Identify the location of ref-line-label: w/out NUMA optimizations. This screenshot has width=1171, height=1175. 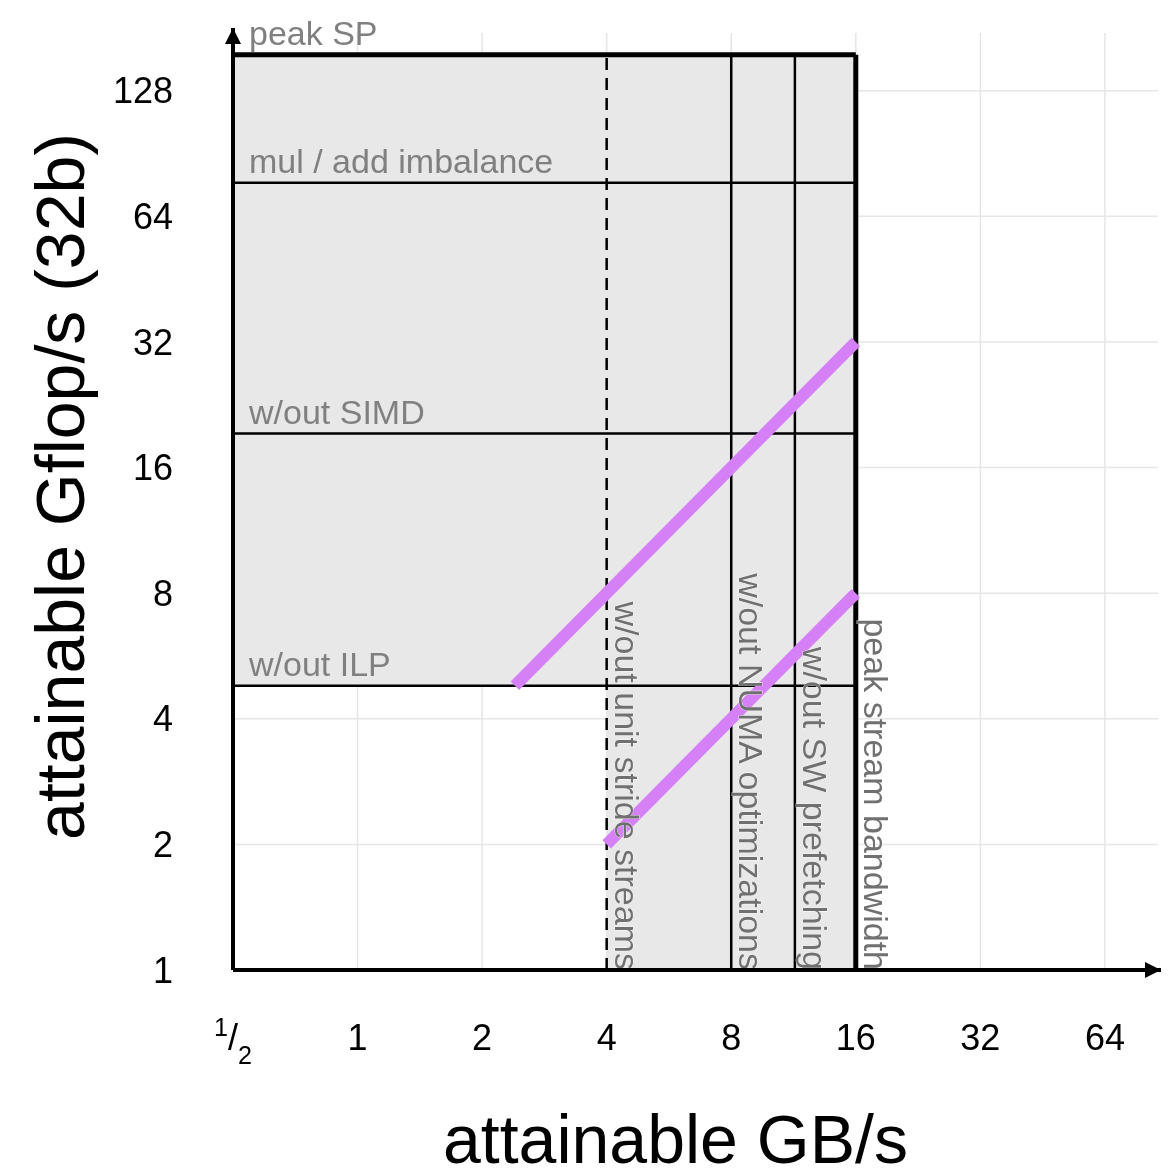
(751, 771).